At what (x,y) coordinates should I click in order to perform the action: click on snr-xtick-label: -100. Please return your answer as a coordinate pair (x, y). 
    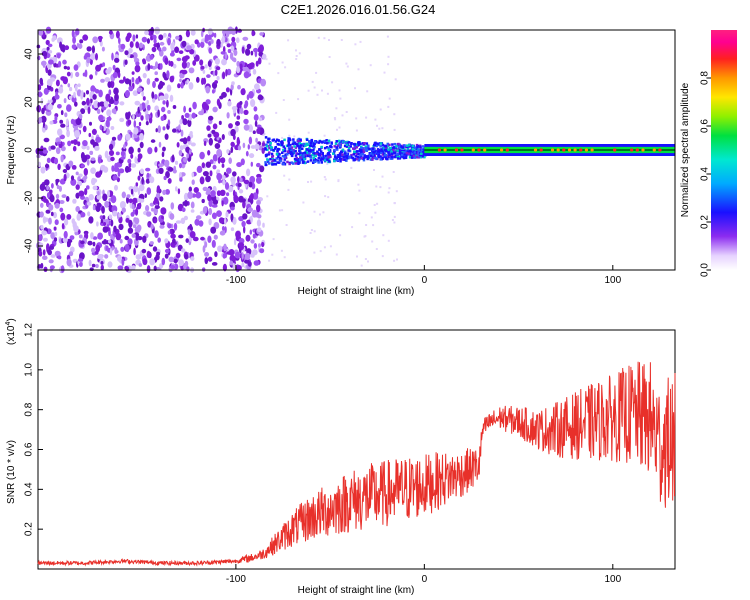
    Looking at the image, I should click on (236, 579).